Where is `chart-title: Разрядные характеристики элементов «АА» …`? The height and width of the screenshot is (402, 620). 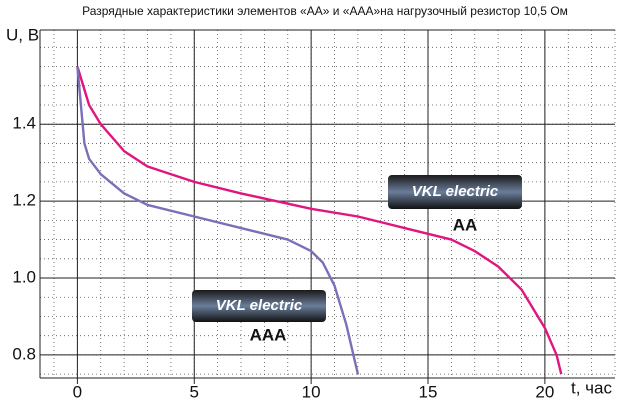 chart-title: Разрядные характеристики элементов «АА» … is located at coordinates (325, 11).